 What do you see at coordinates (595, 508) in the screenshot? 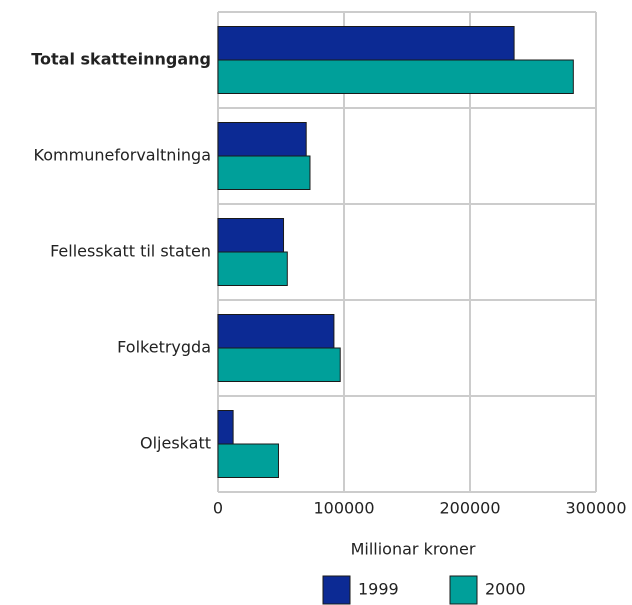
I see `x-tick-label: 300000` at bounding box center [595, 508].